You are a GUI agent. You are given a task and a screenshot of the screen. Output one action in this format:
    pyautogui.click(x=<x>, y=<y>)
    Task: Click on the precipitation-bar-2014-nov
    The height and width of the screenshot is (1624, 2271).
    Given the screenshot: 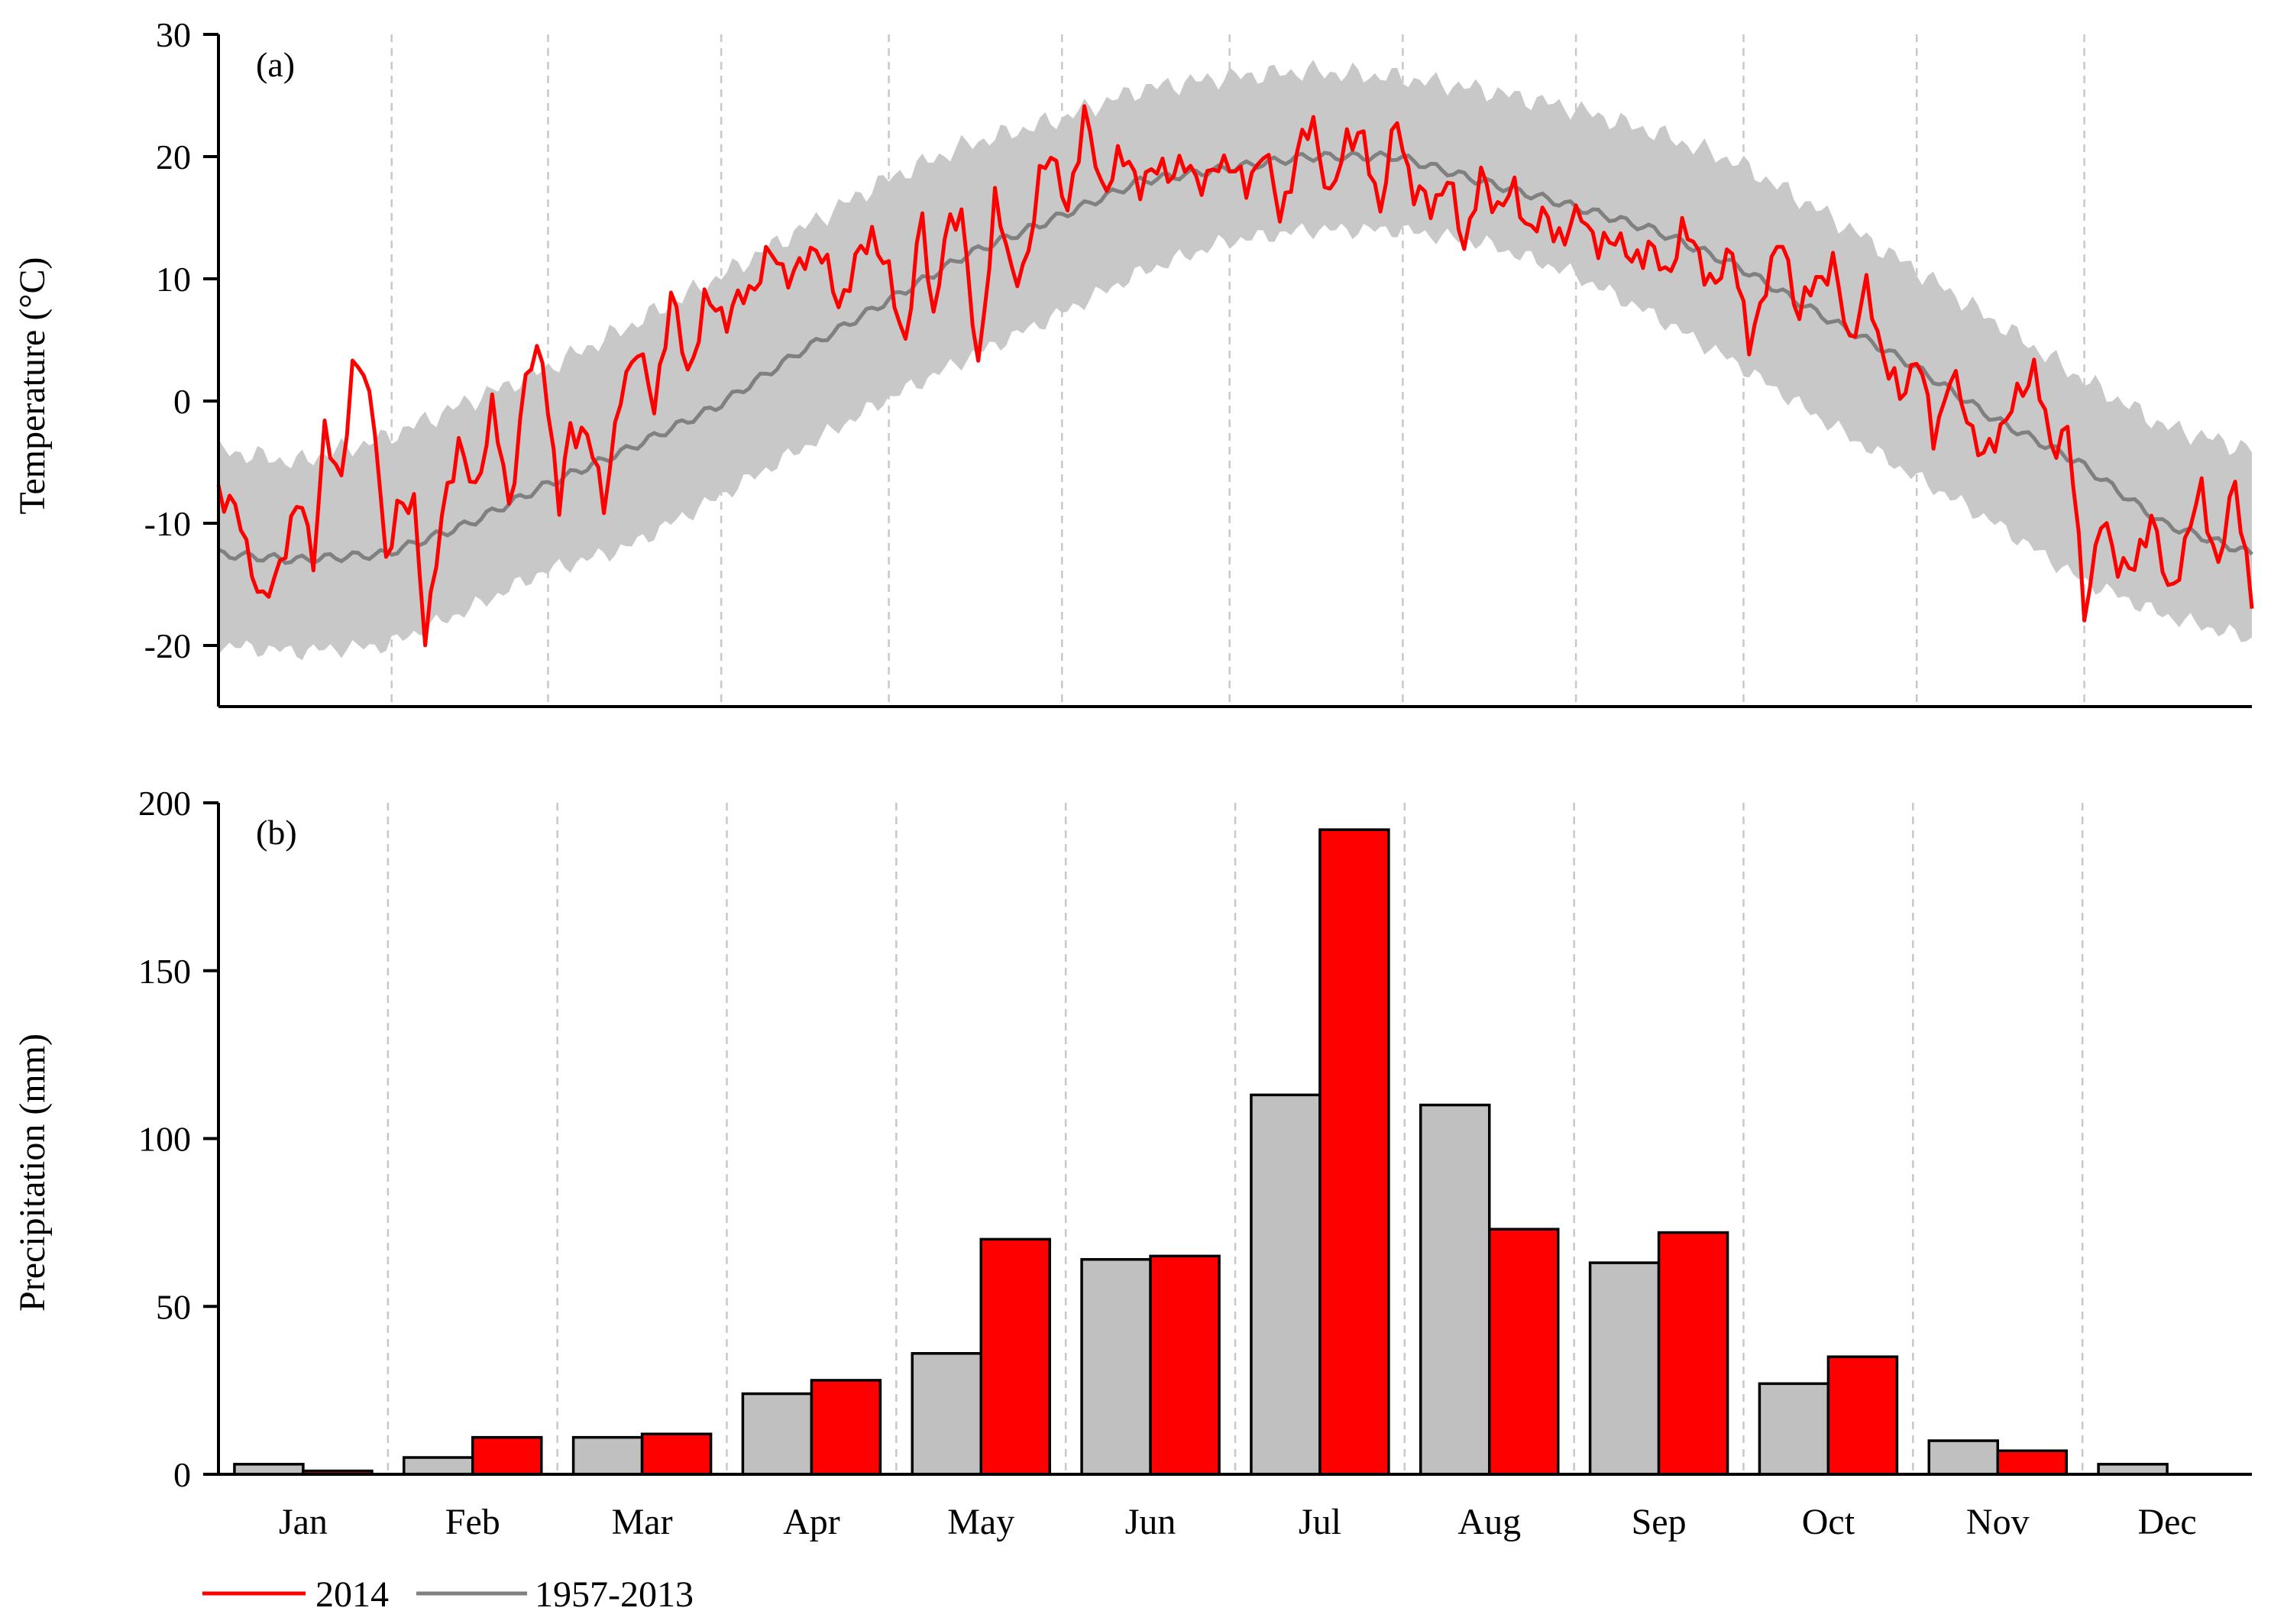 What is the action you would take?
    pyautogui.click(x=2032, y=1462)
    